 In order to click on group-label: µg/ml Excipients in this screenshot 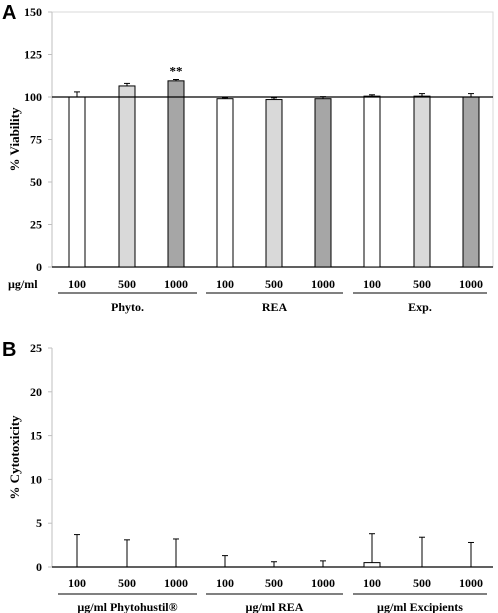, I will do `click(420, 606)`.